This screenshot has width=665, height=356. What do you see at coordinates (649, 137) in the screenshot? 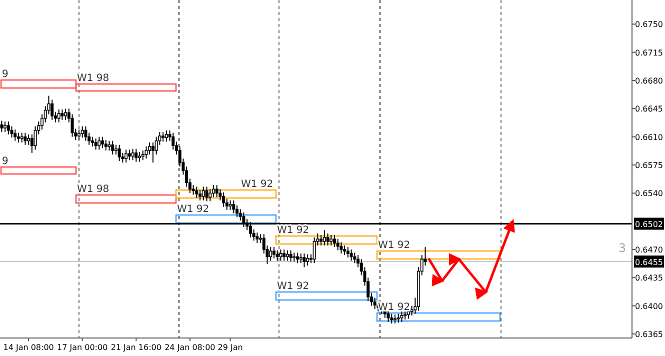
I see `y-tick-label: 0.6610` at bounding box center [649, 137].